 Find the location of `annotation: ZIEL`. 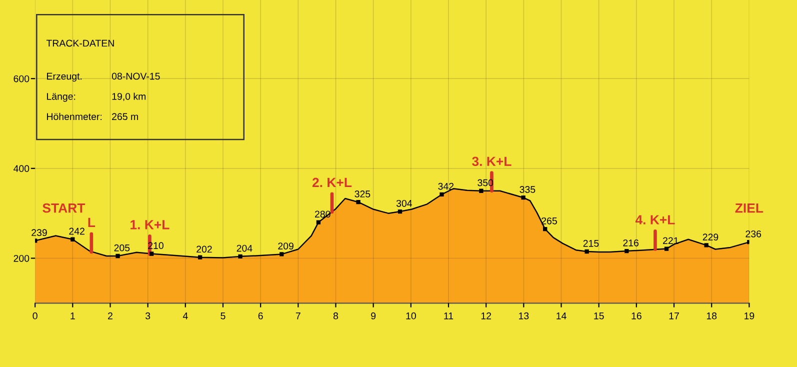

annotation: ZIEL is located at coordinates (749, 208).